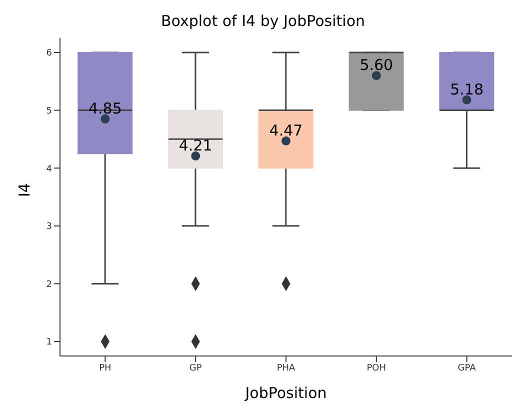 The image size is (526, 416). Describe the element at coordinates (286, 130) in the screenshot. I see `data-label: 4.47` at that location.